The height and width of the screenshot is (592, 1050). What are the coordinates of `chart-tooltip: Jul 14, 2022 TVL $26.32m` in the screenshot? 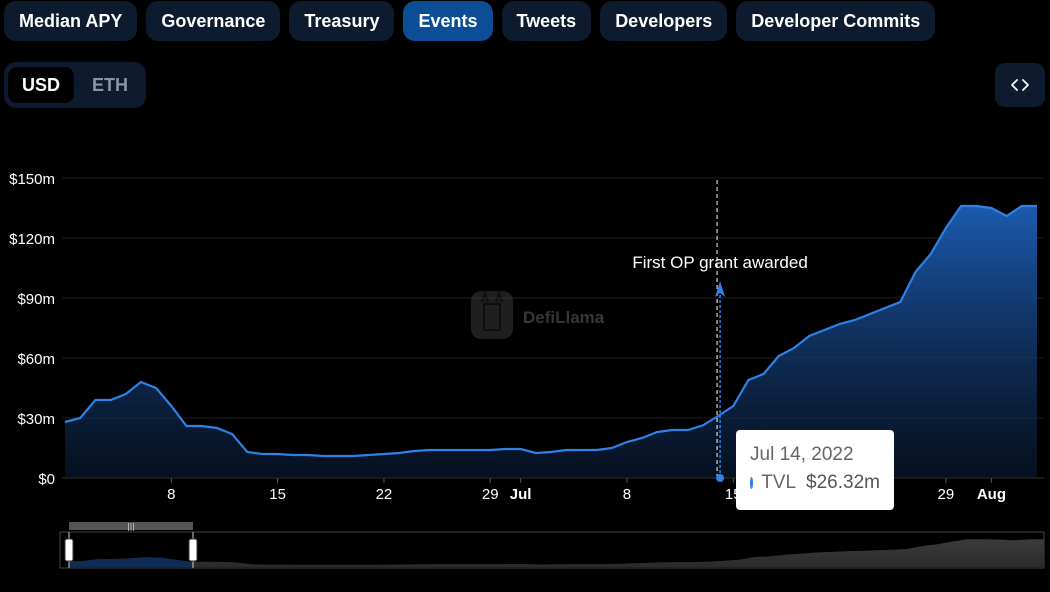 It's located at (815, 470).